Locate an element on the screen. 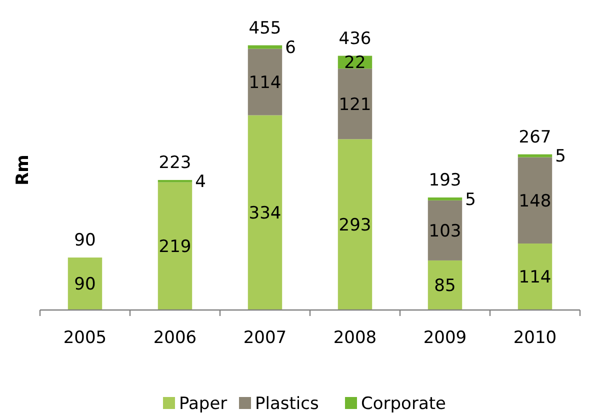 This screenshot has height=415, width=604. x-tick-label: 2010 is located at coordinates (535, 338).